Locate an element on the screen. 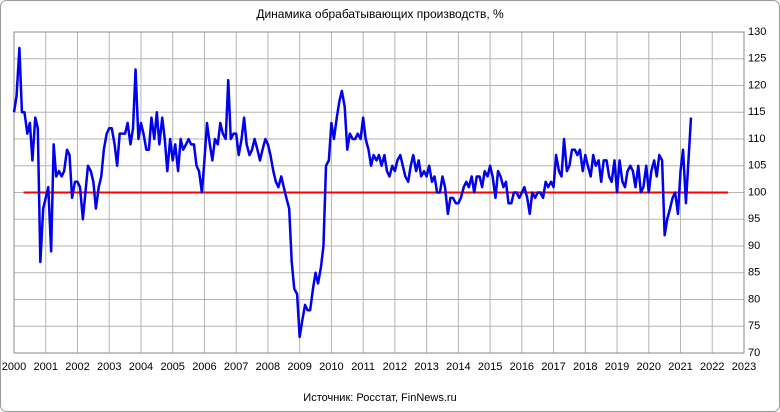  y-tick-label: 125 is located at coordinates (757, 59).